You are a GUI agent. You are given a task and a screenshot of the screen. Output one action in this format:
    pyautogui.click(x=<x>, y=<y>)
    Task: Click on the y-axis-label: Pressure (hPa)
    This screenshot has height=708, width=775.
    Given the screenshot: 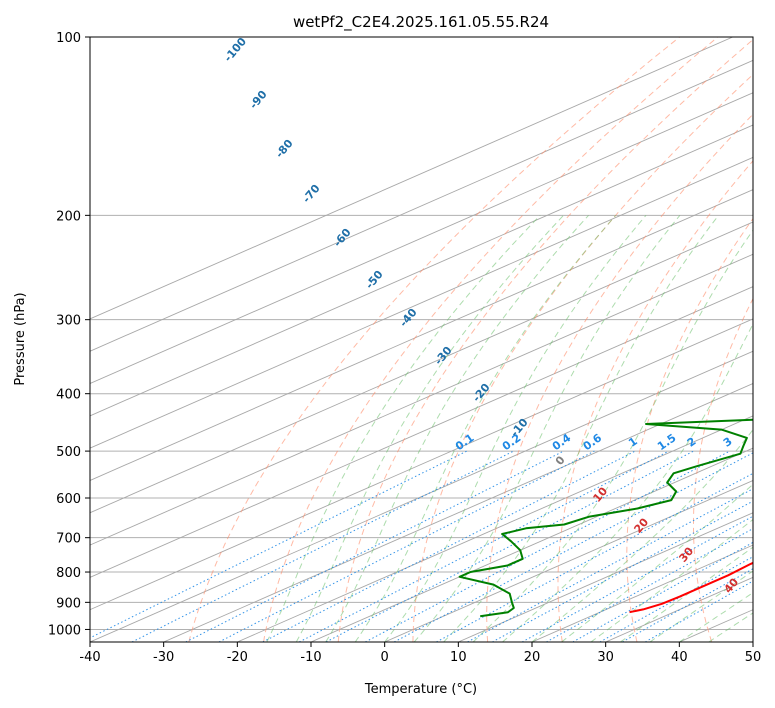 What is the action you would take?
    pyautogui.click(x=20, y=338)
    